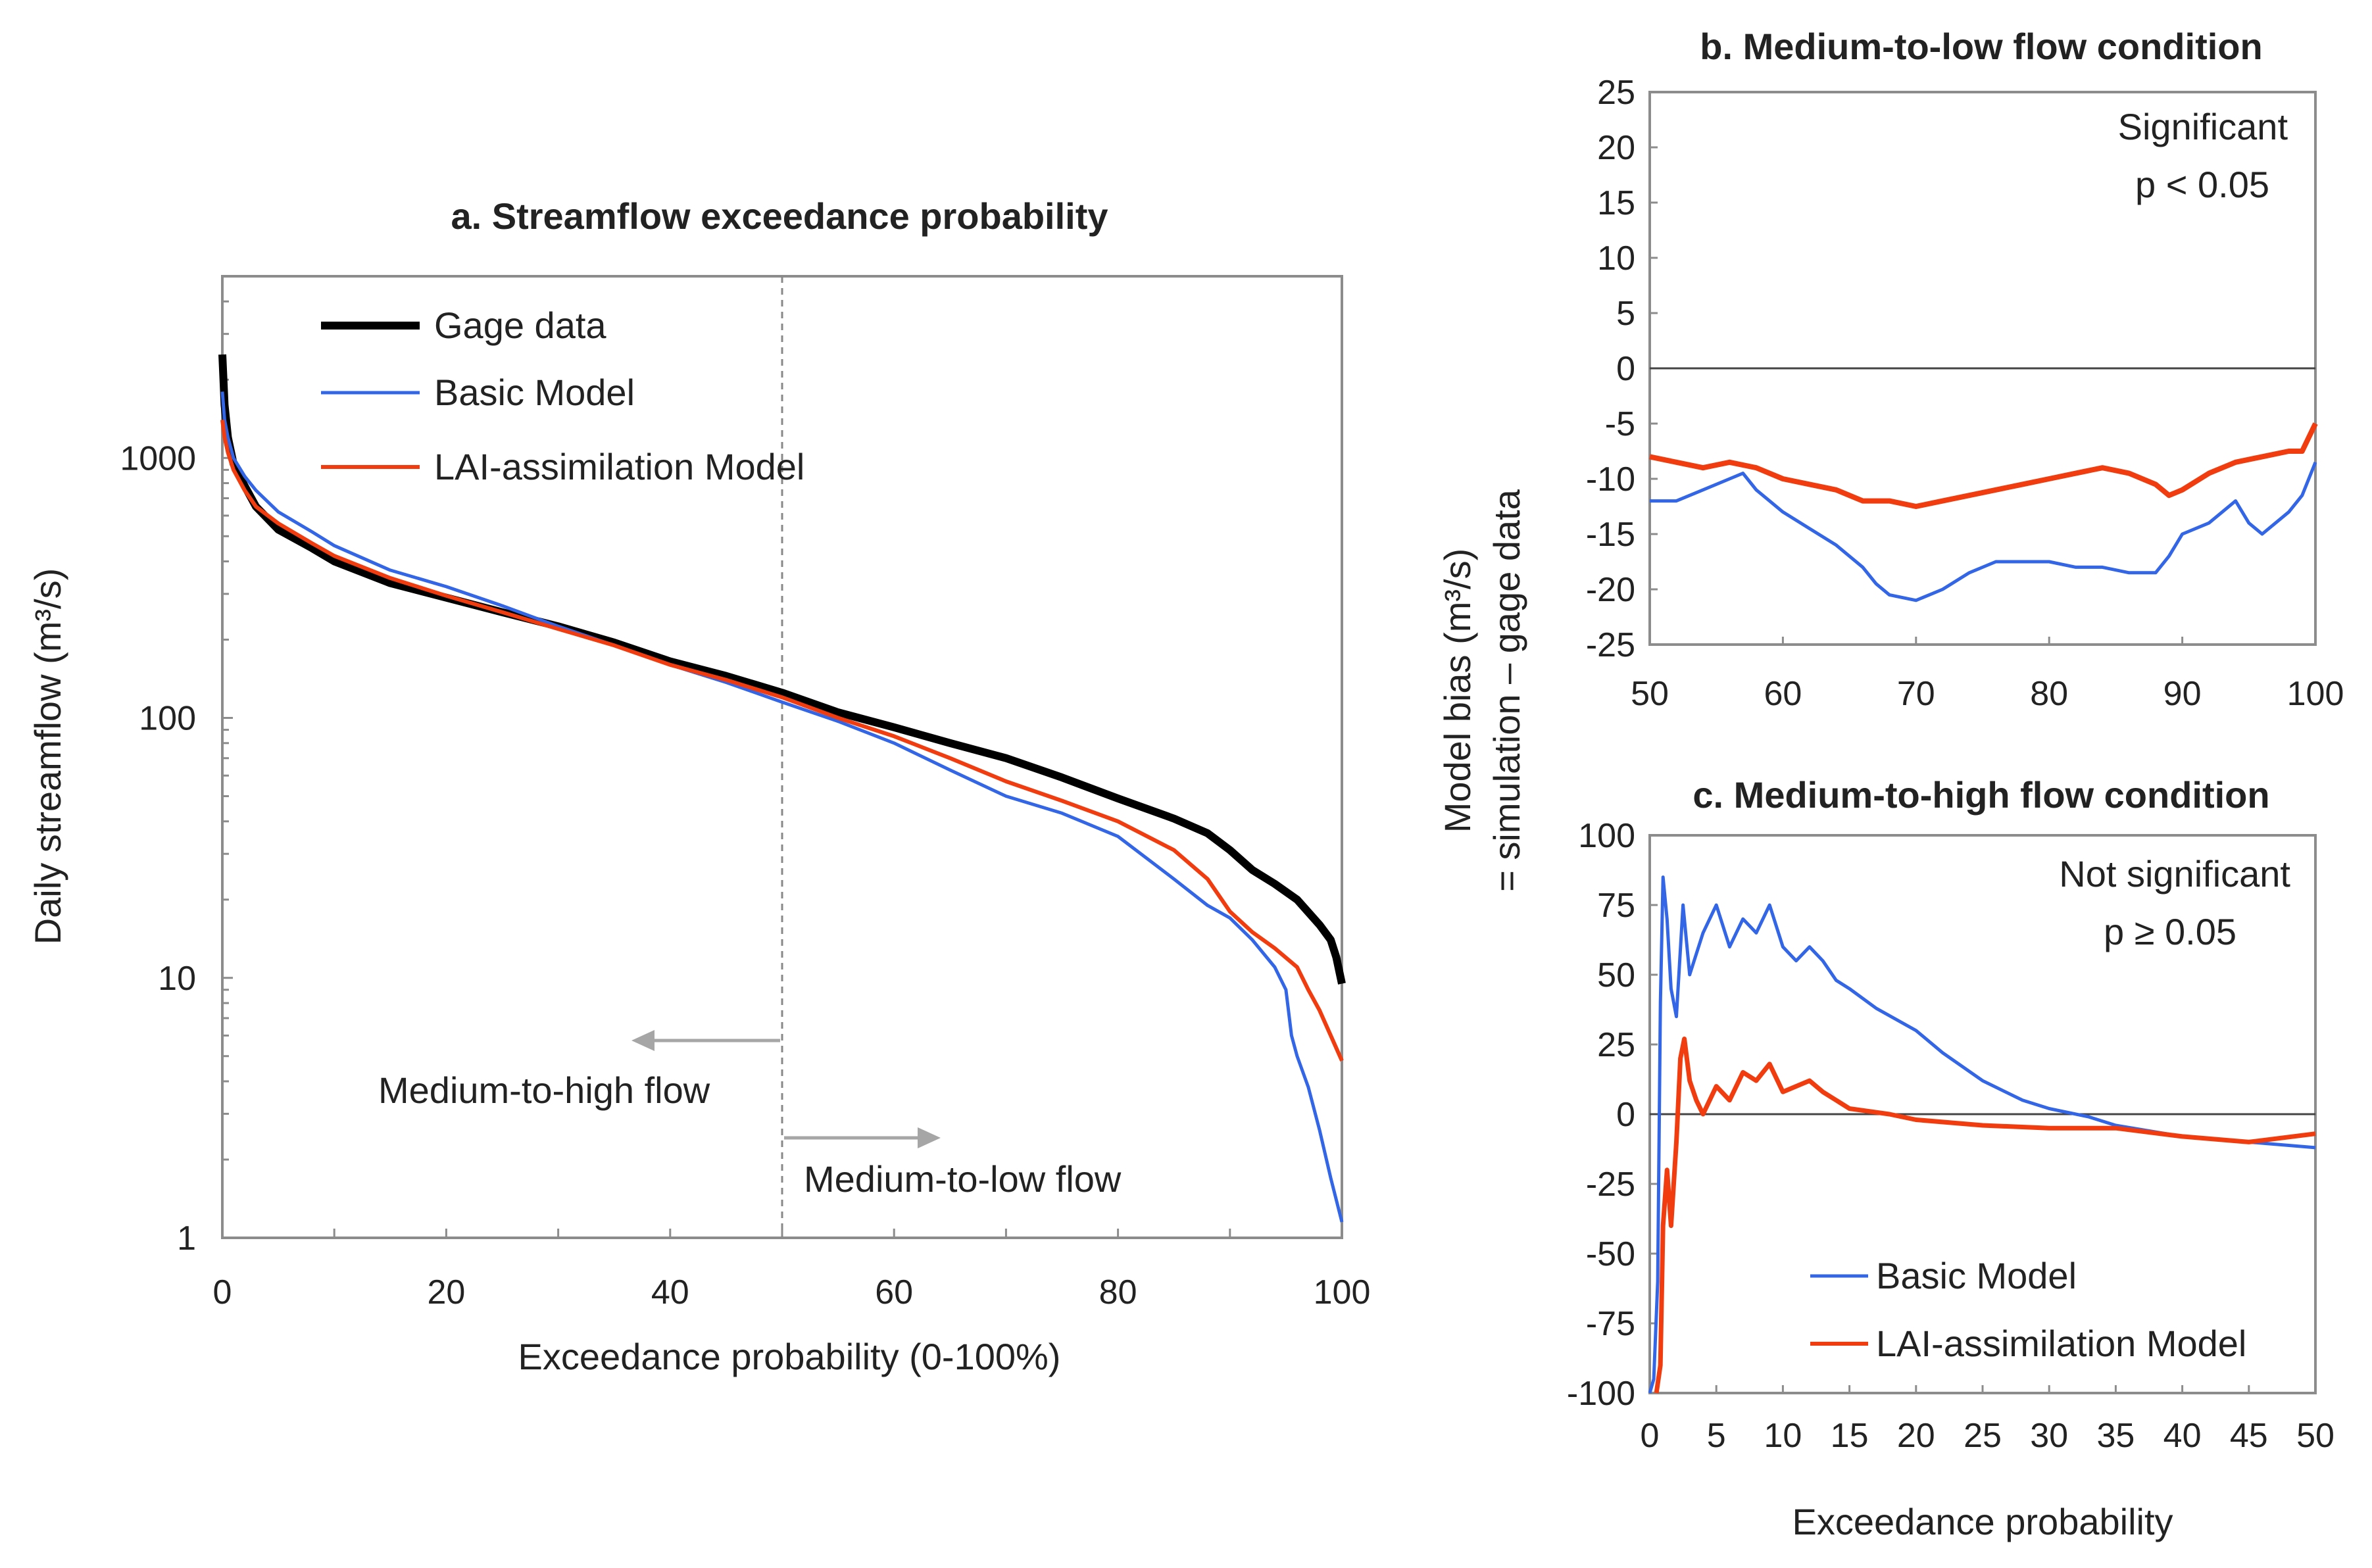 This screenshot has width=2372, height=1568. What do you see at coordinates (158, 459) in the screenshot?
I see `y-tick-label: 1000` at bounding box center [158, 459].